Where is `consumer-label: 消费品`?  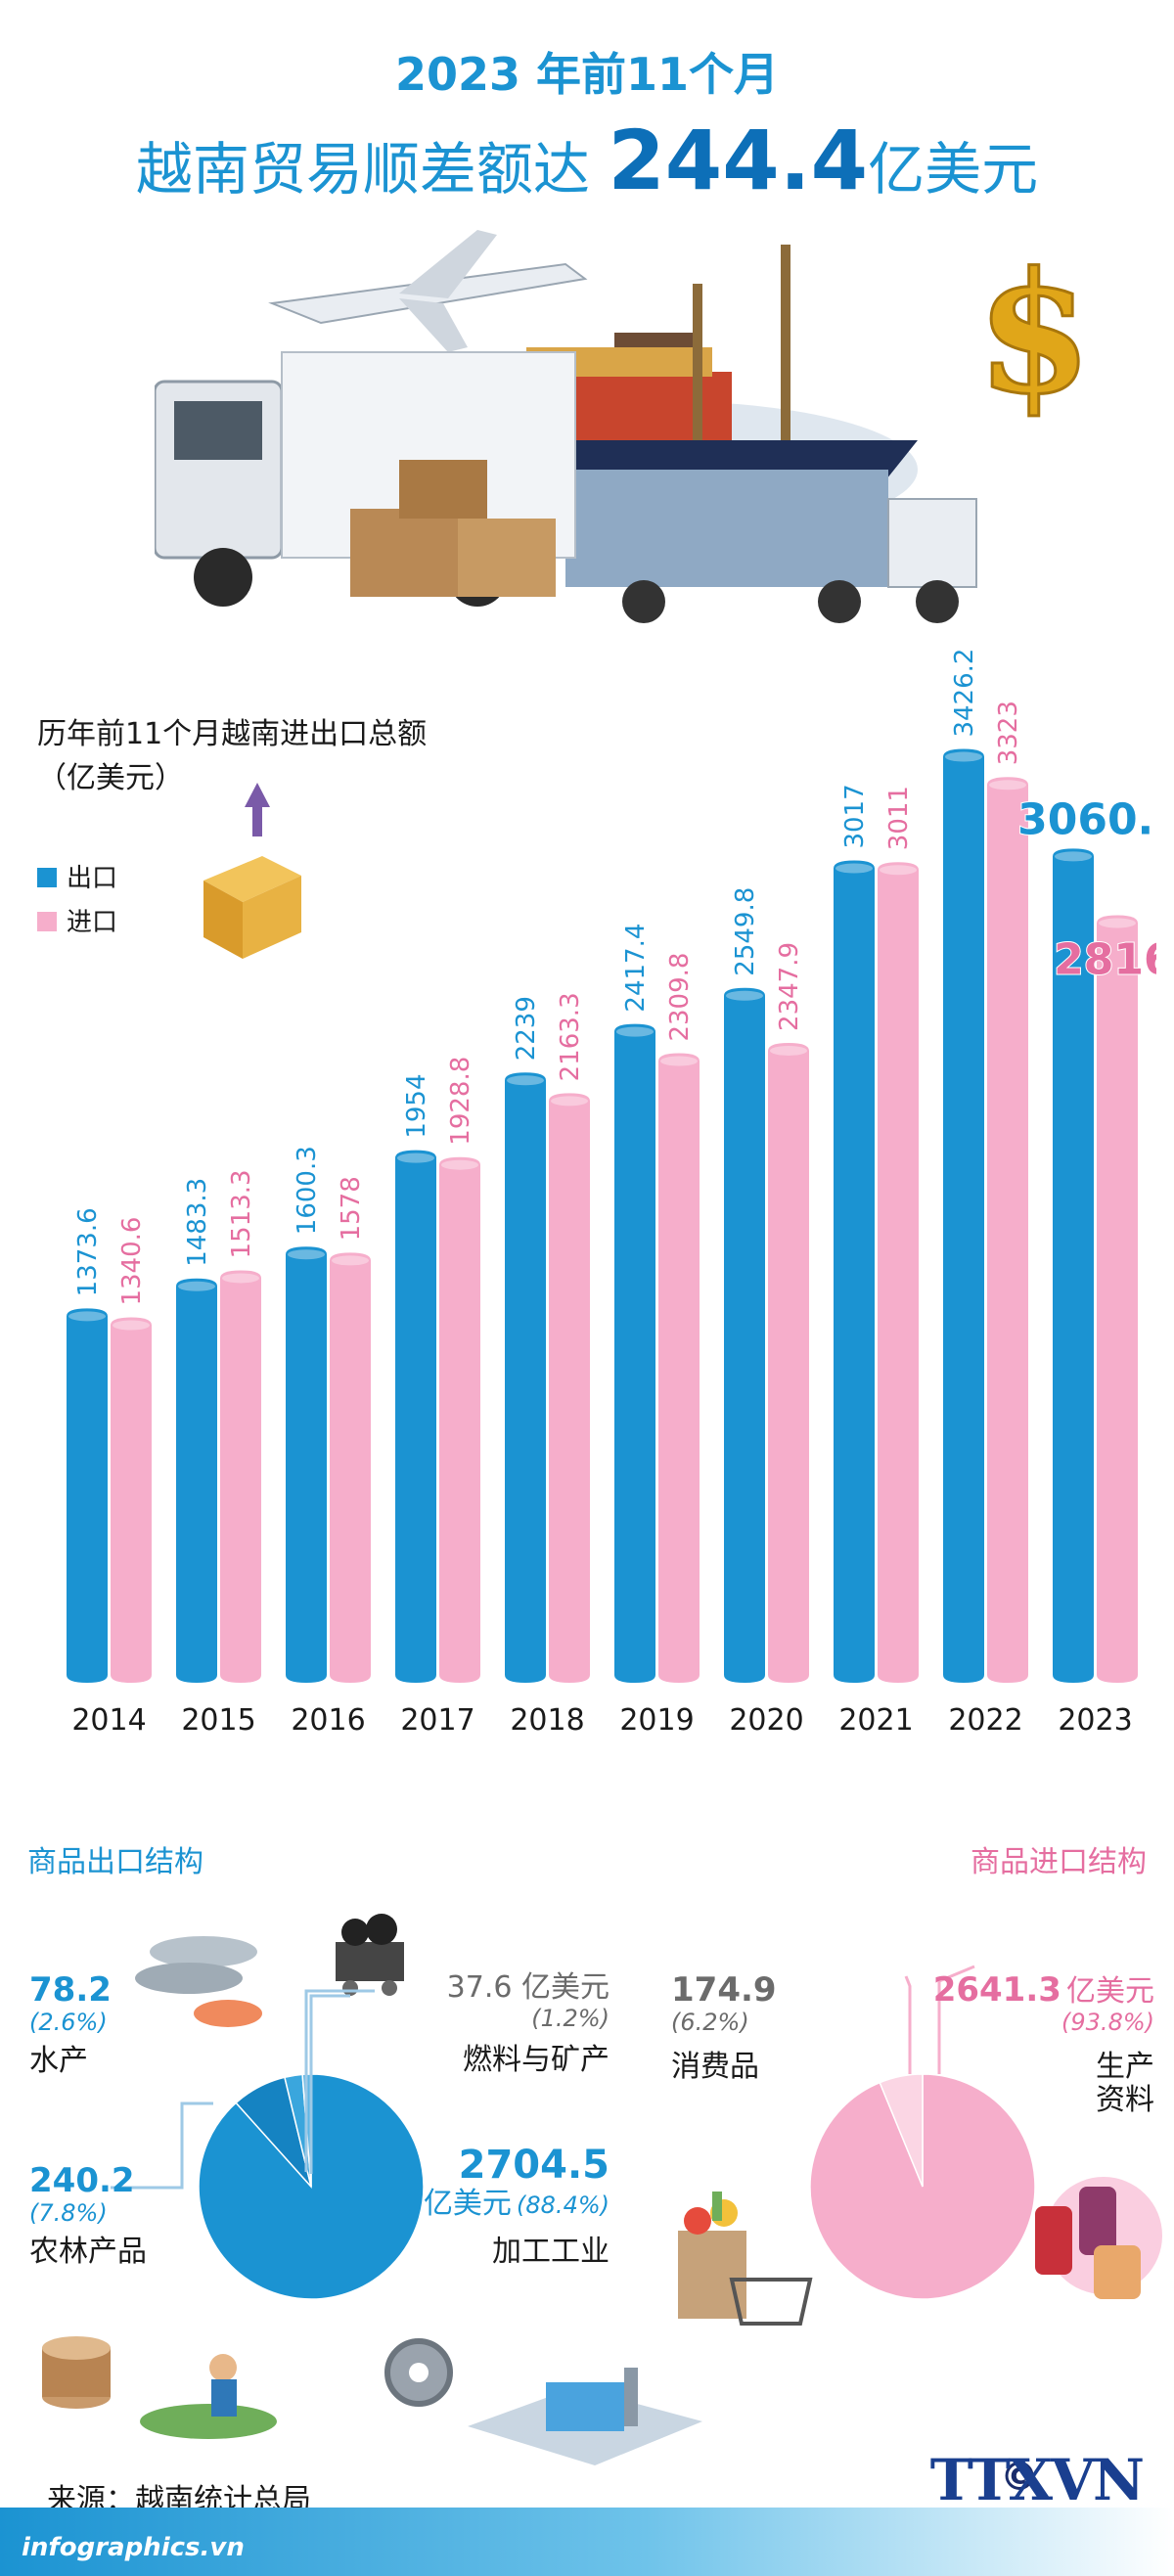 consumer-label: 消费品 is located at coordinates (715, 2066).